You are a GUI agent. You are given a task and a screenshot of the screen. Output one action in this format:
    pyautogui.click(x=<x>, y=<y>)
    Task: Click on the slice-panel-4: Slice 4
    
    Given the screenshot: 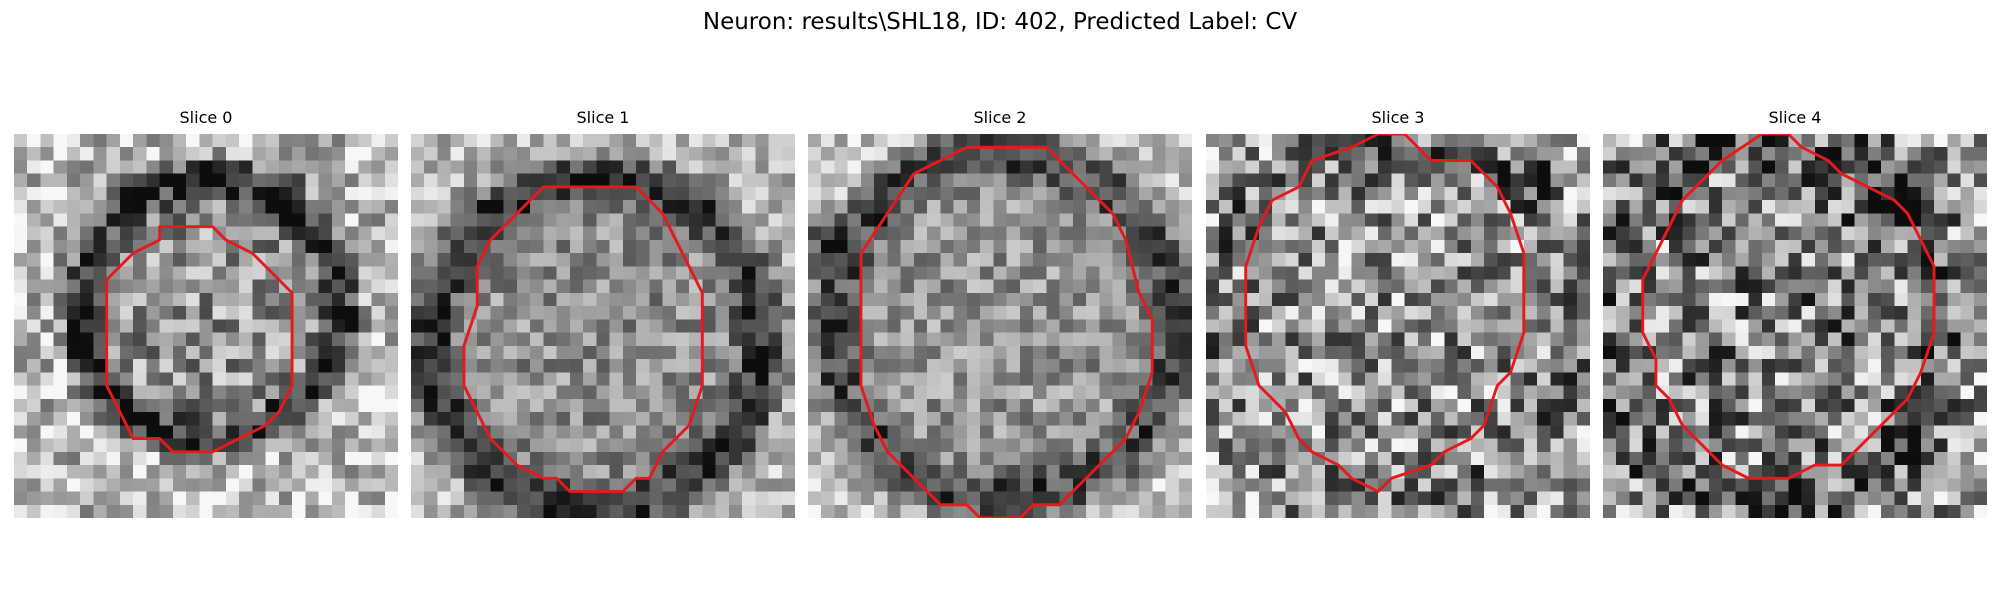 What is the action you would take?
    pyautogui.click(x=1795, y=313)
    